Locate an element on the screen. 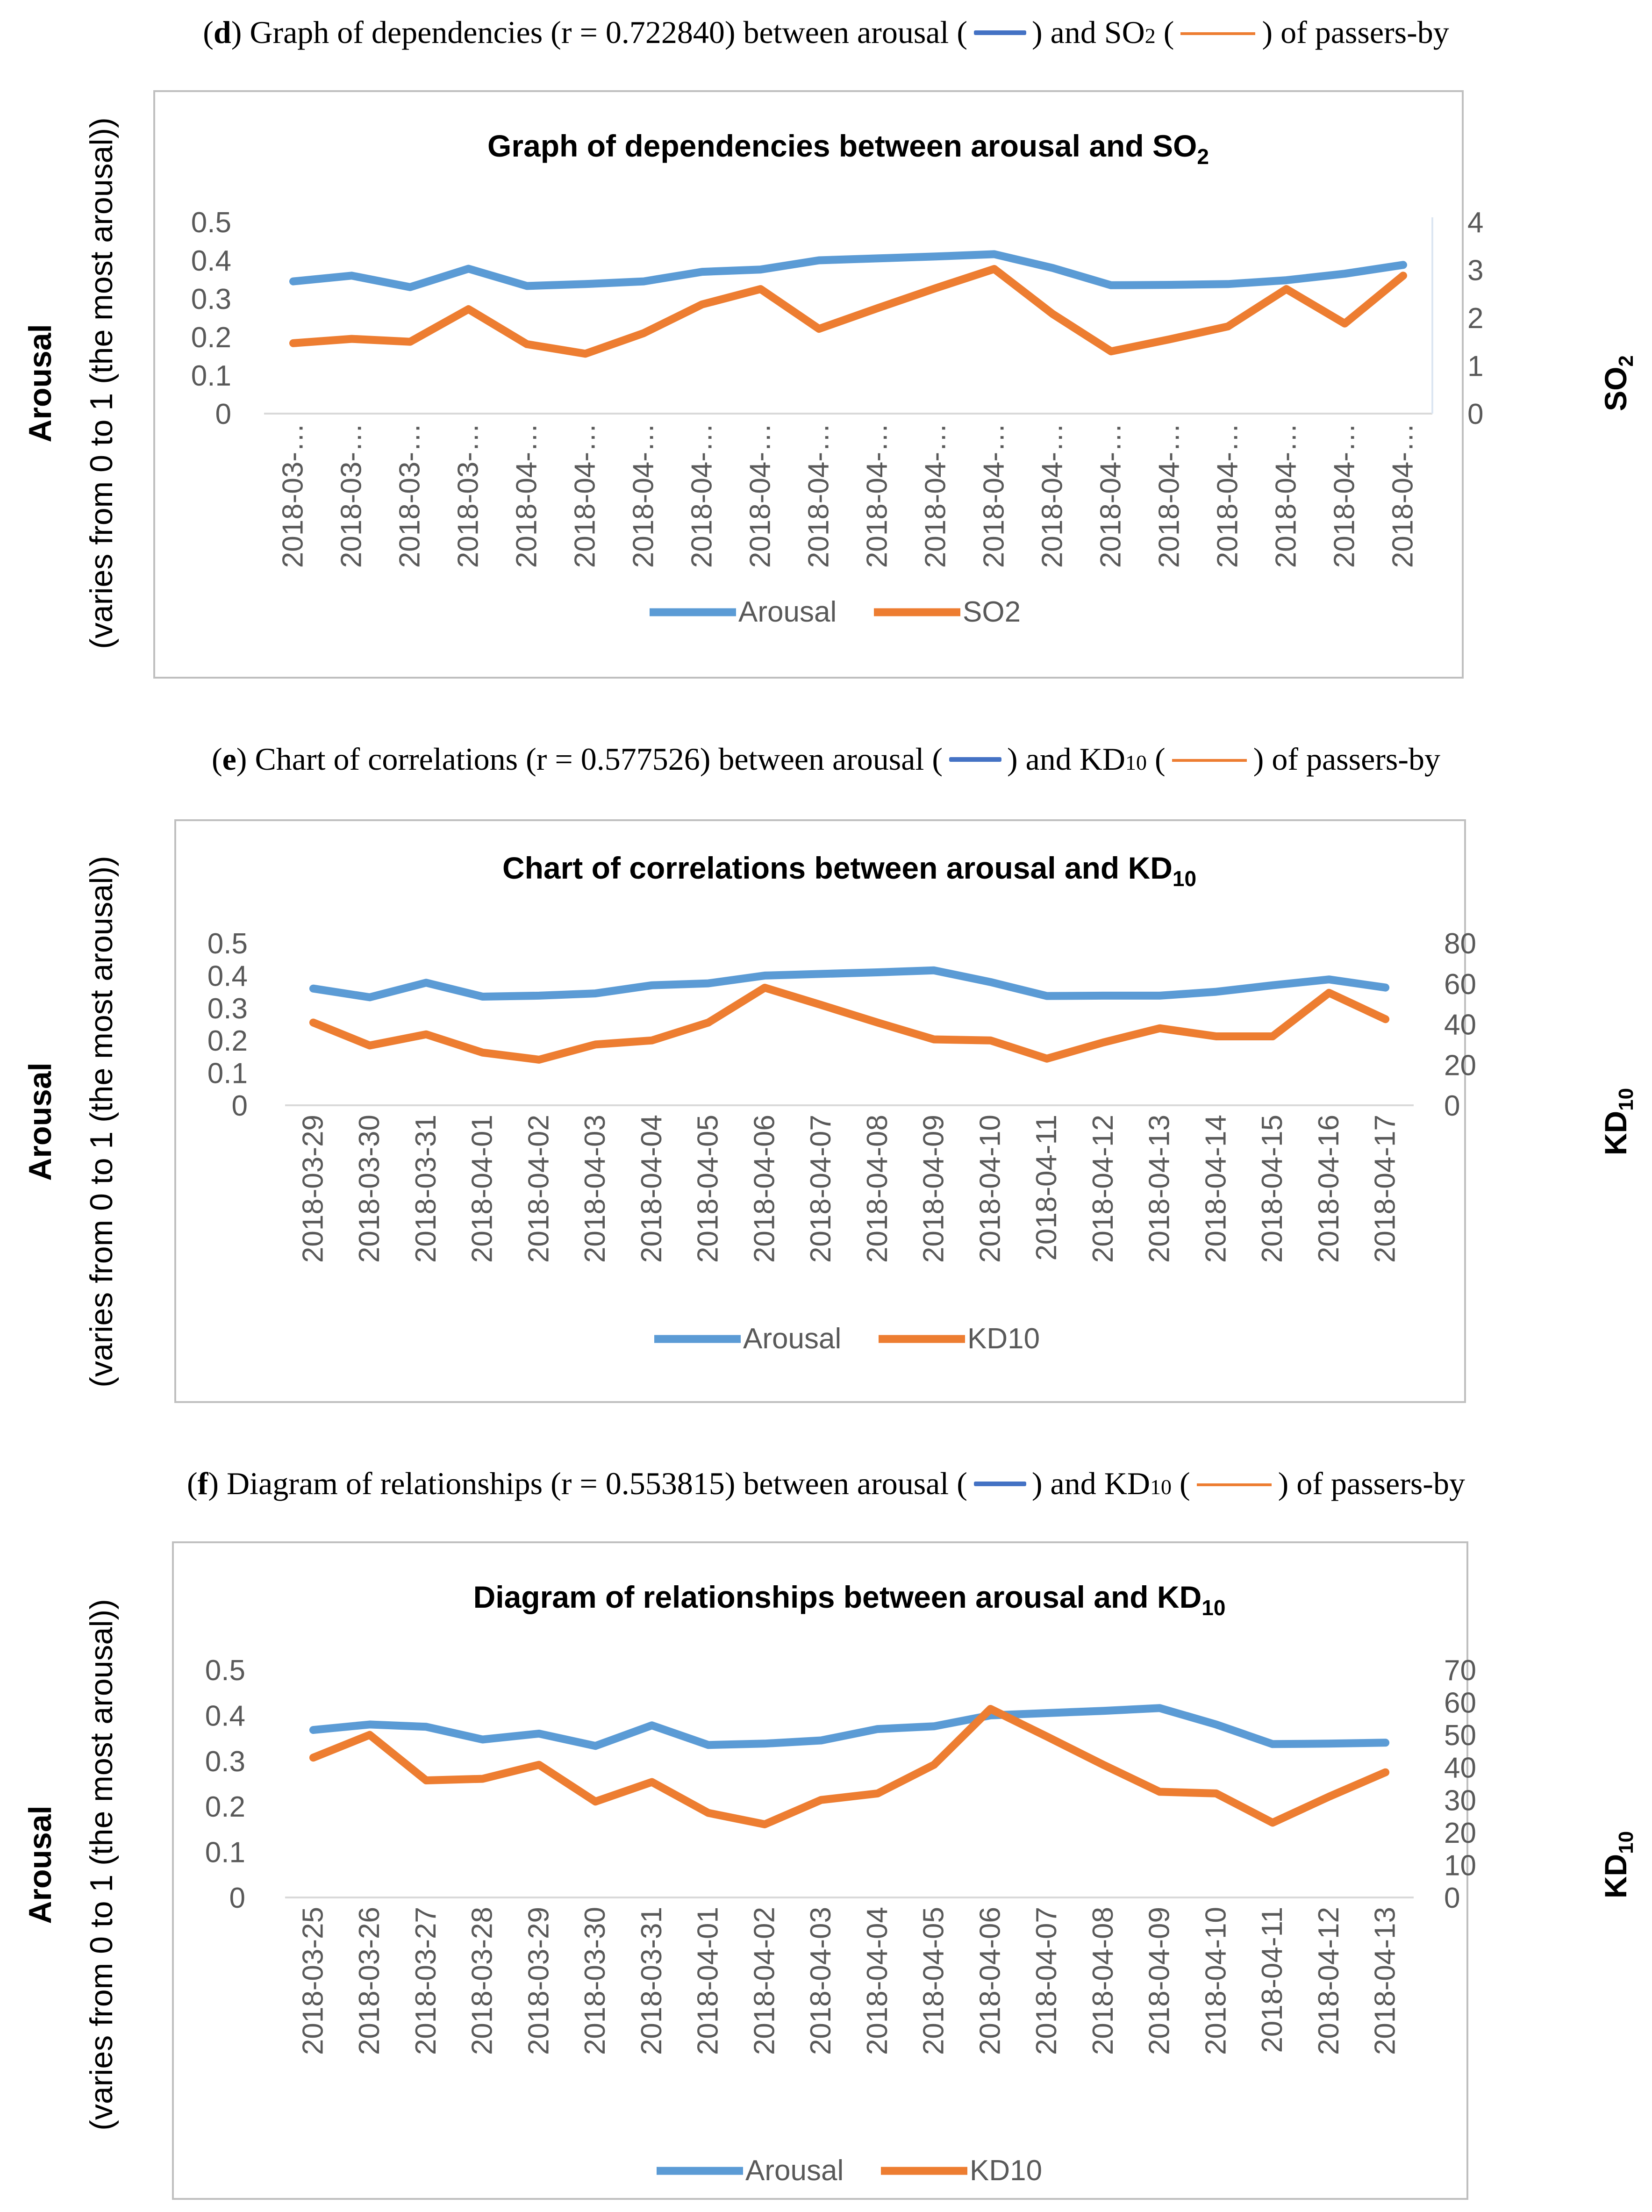 This screenshot has width=1652, height=2212. x-tick-label: 2018-04-08 is located at coordinates (1103, 1981).